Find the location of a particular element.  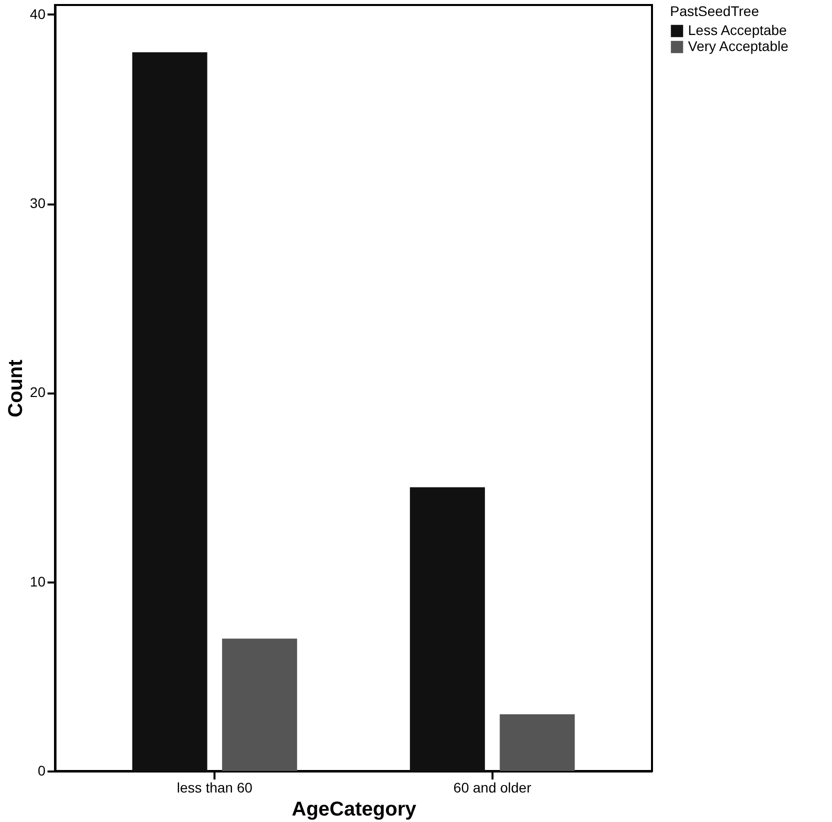

x-tick-label: 60 and older is located at coordinates (492, 788).